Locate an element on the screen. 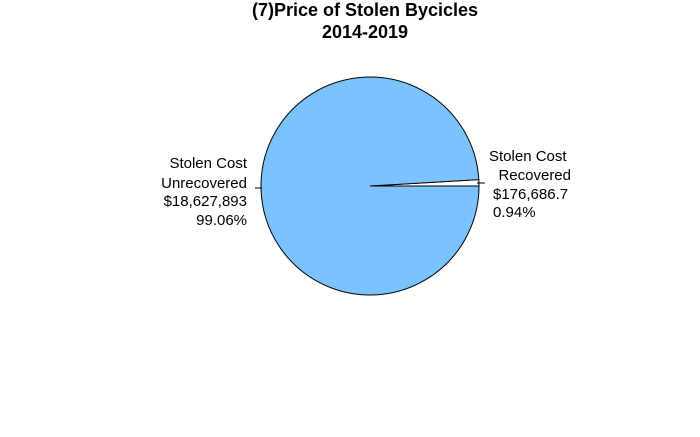  chart-title-line-1: (7)Price of Stolen Bycicles is located at coordinates (365, 10).